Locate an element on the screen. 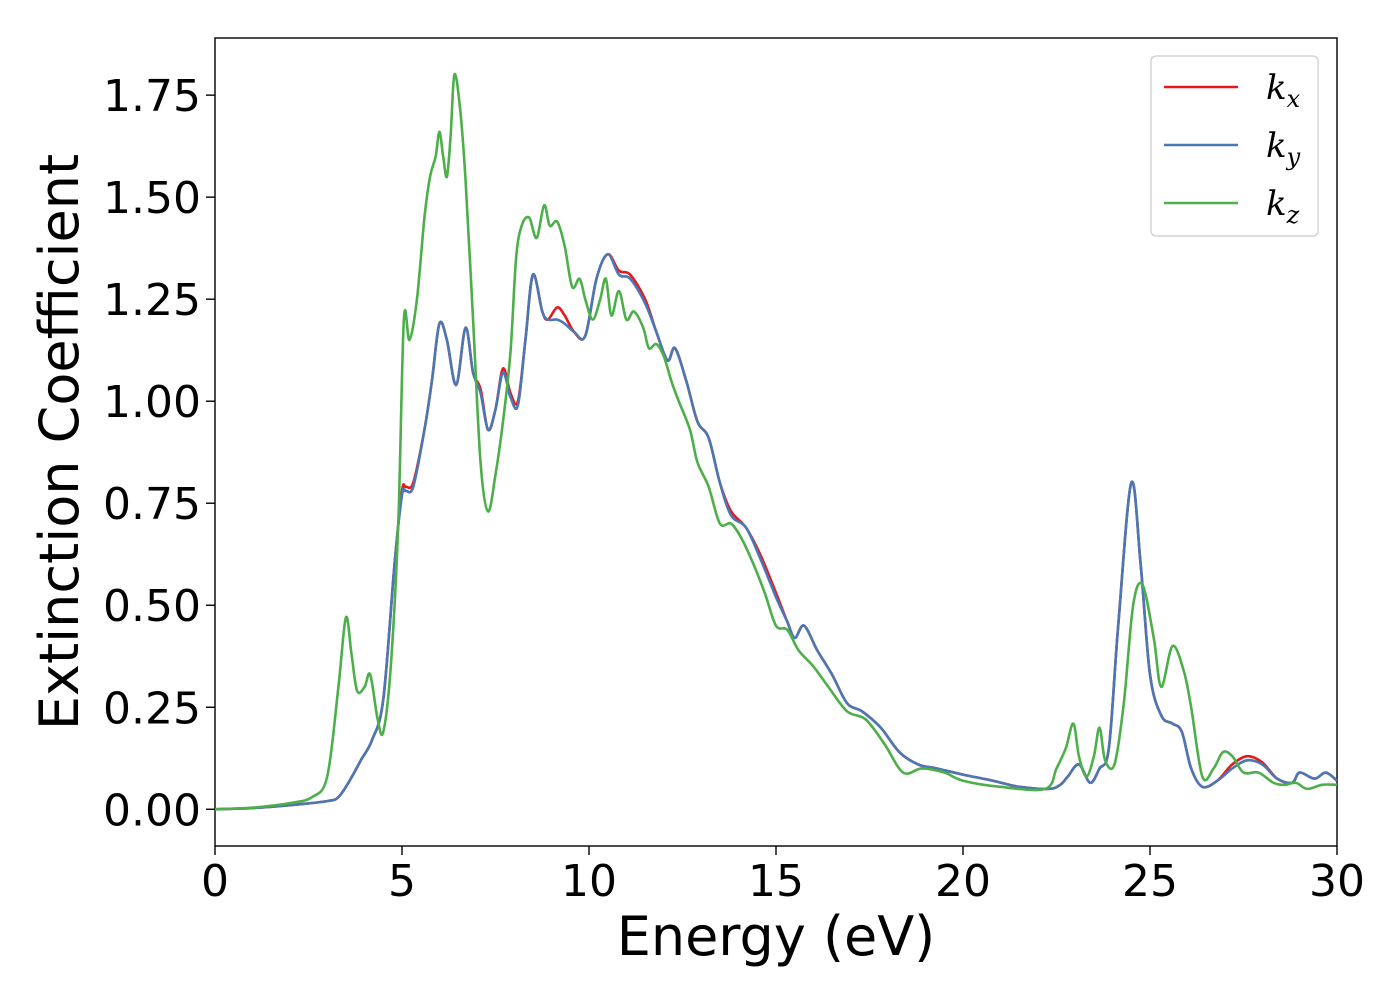  x-tick-label: 20 is located at coordinates (963, 881).